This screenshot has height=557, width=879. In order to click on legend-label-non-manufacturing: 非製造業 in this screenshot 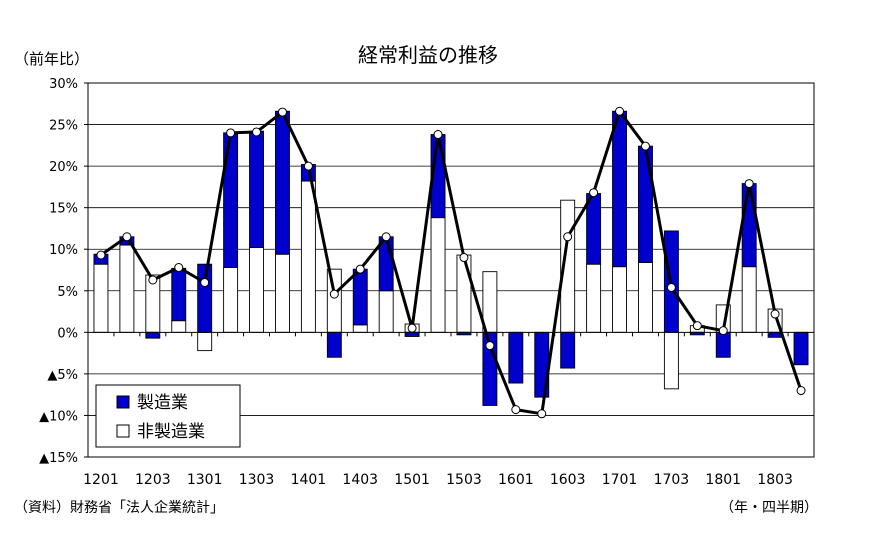, I will do `click(171, 432)`.